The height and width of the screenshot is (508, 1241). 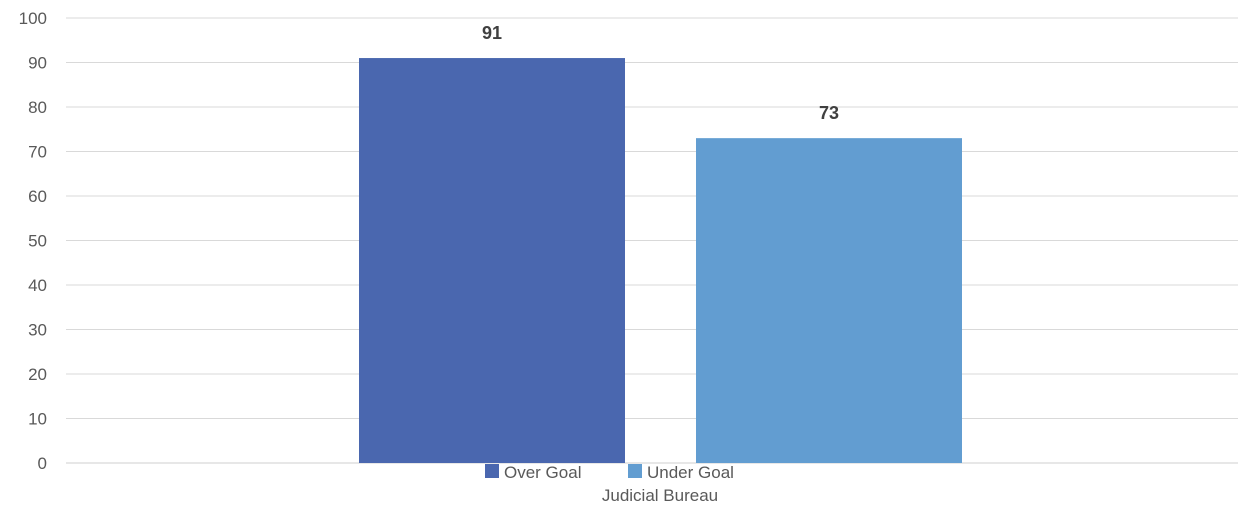 What do you see at coordinates (37, 285) in the screenshot?
I see `y-tick-label: 40` at bounding box center [37, 285].